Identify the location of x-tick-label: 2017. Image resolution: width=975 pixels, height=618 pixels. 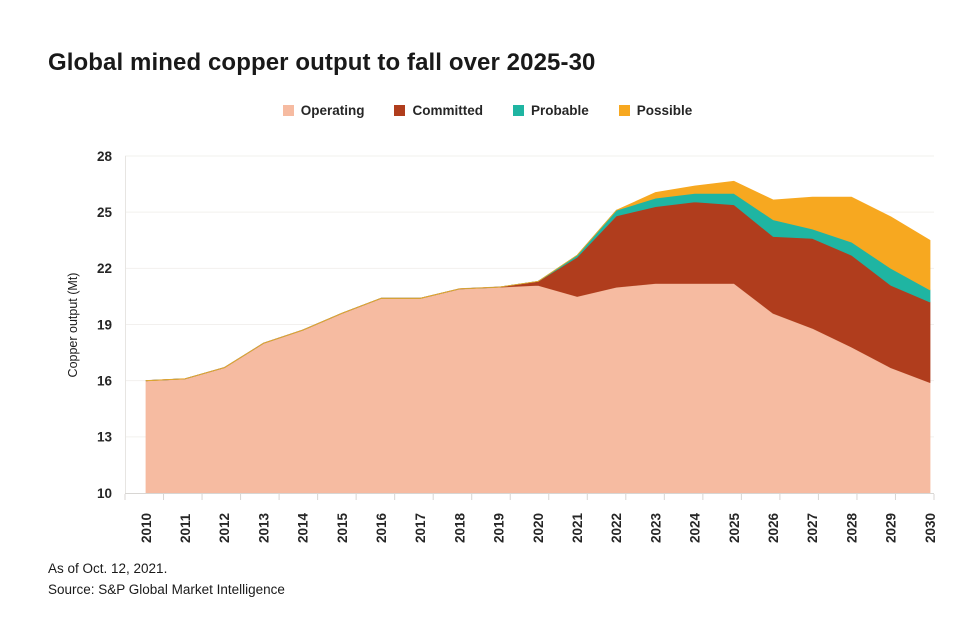
(420, 528).